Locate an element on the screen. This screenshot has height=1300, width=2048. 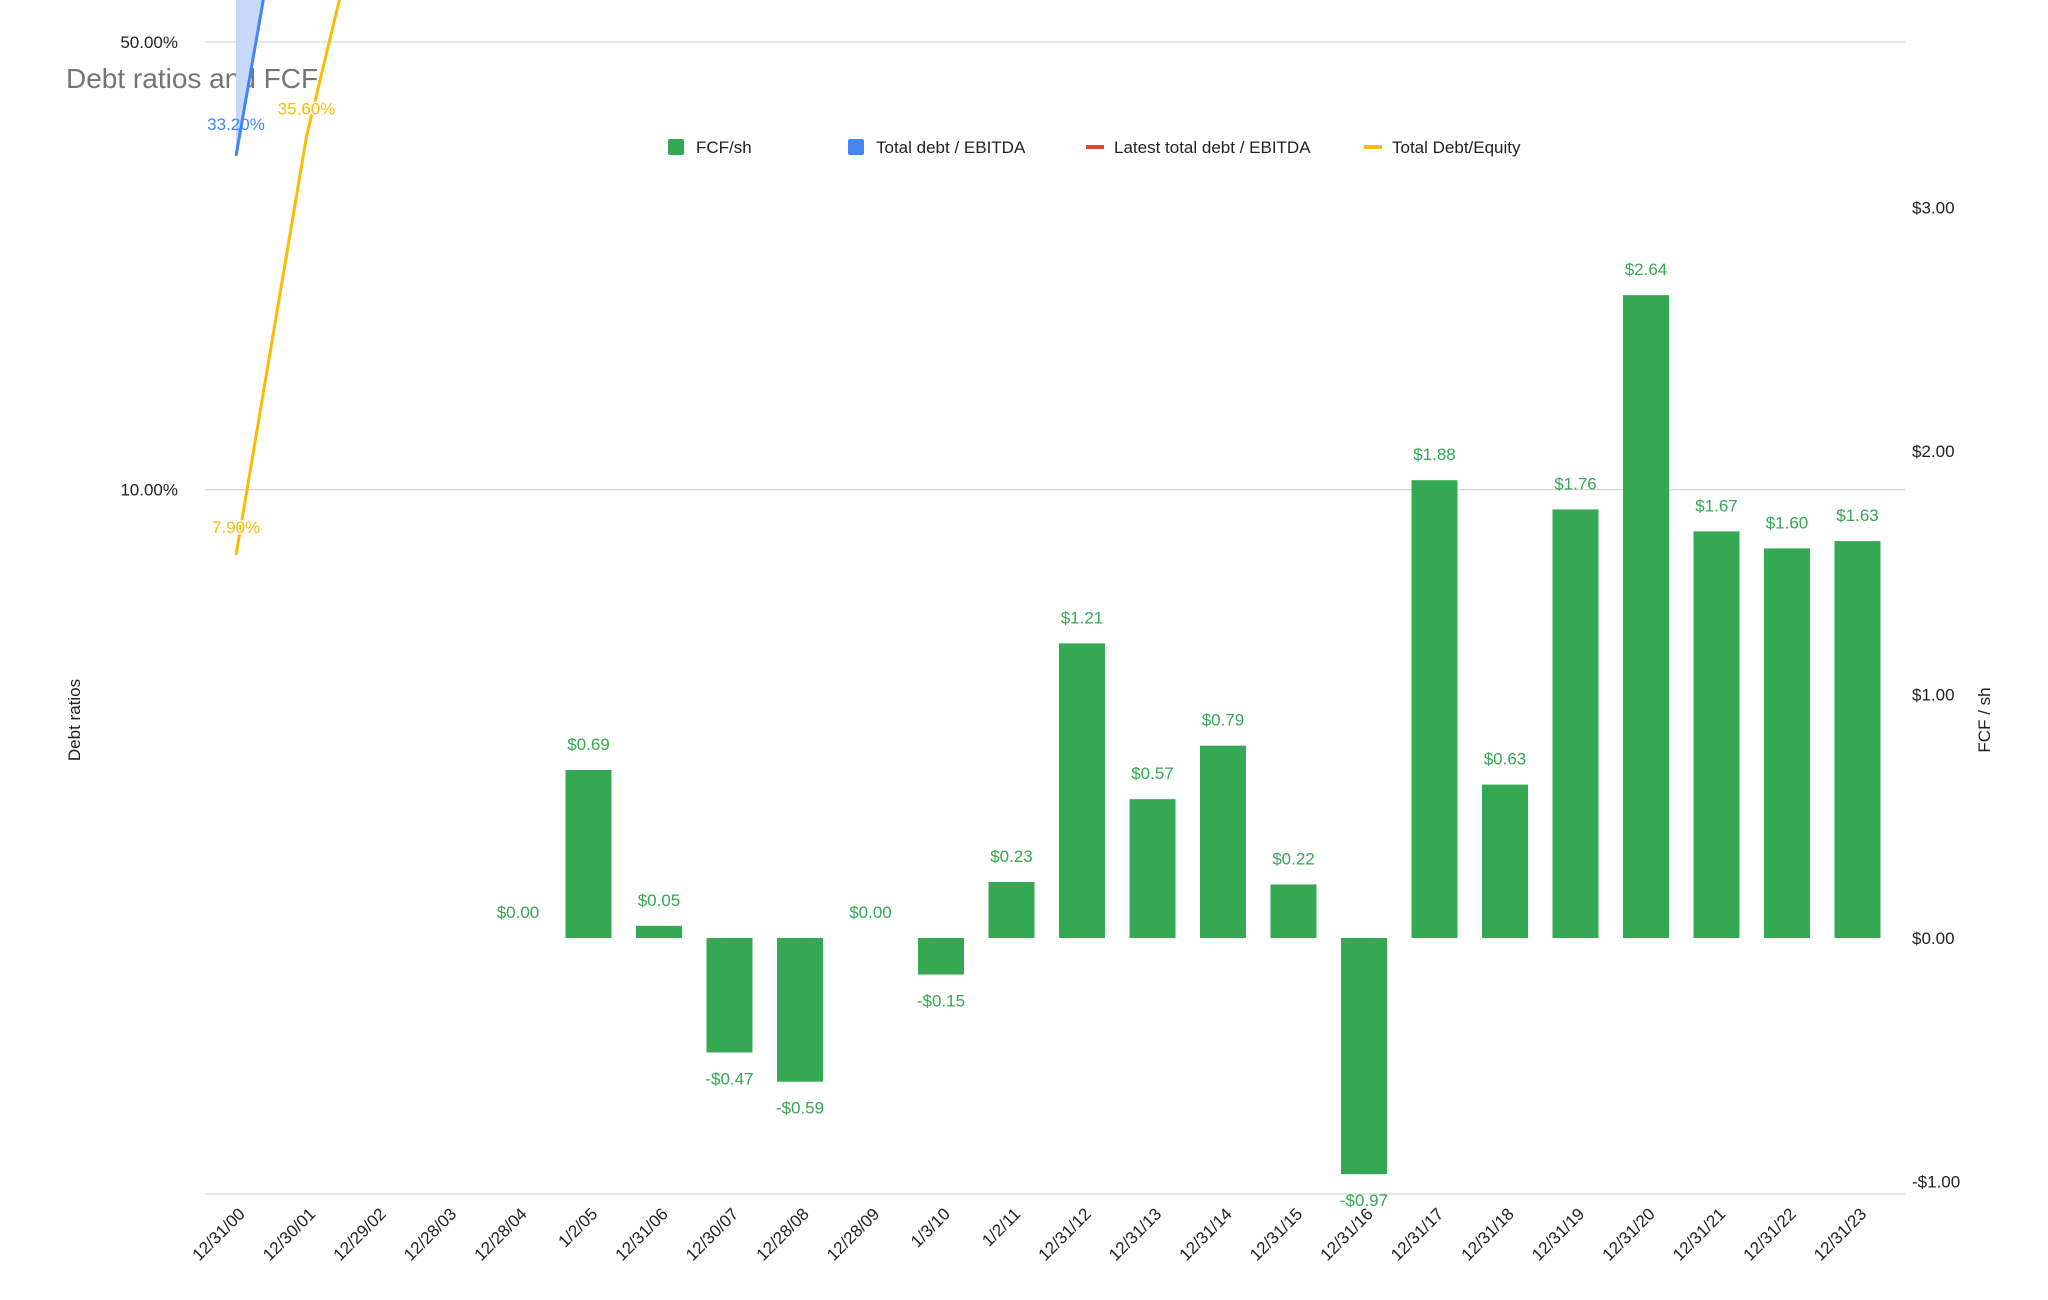
fcf-label-12-31-15: $0.22 is located at coordinates (1293, 858).